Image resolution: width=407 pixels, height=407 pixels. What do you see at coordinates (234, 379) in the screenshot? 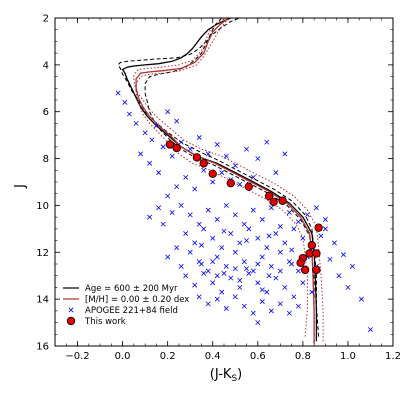
I see `x-axis-label-subscript: S` at bounding box center [234, 379].